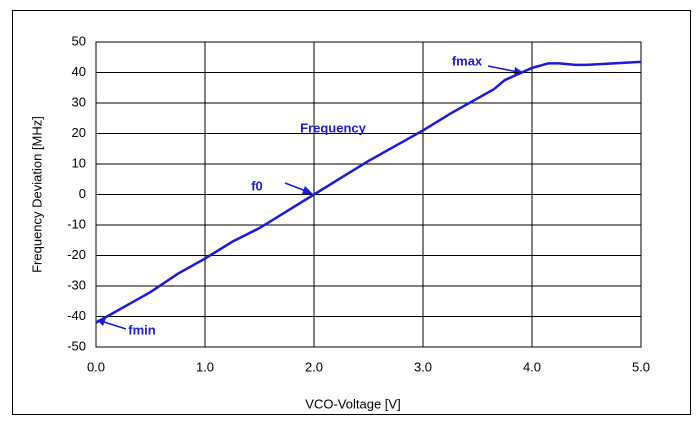  What do you see at coordinates (142, 329) in the screenshot?
I see `annotation: fmin` at bounding box center [142, 329].